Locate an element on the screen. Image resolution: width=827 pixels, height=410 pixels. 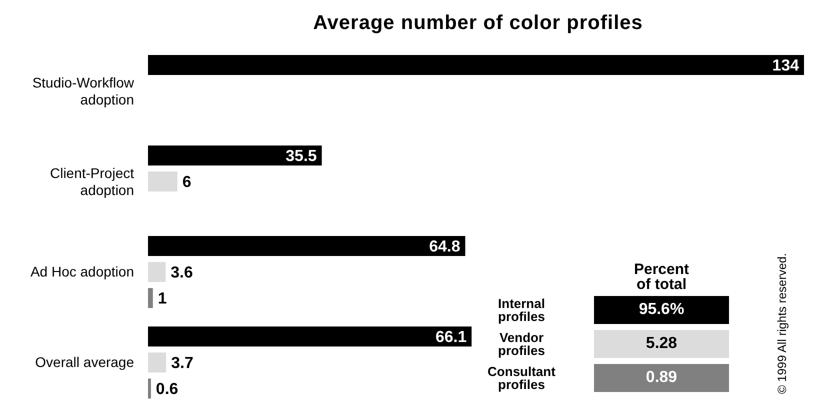
legend-key: 95.6% is located at coordinates (661, 310).